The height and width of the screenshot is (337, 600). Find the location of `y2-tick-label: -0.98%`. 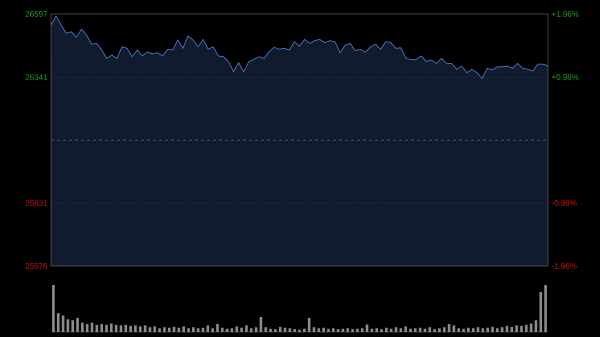

y2-tick-label: -0.98% is located at coordinates (564, 203).